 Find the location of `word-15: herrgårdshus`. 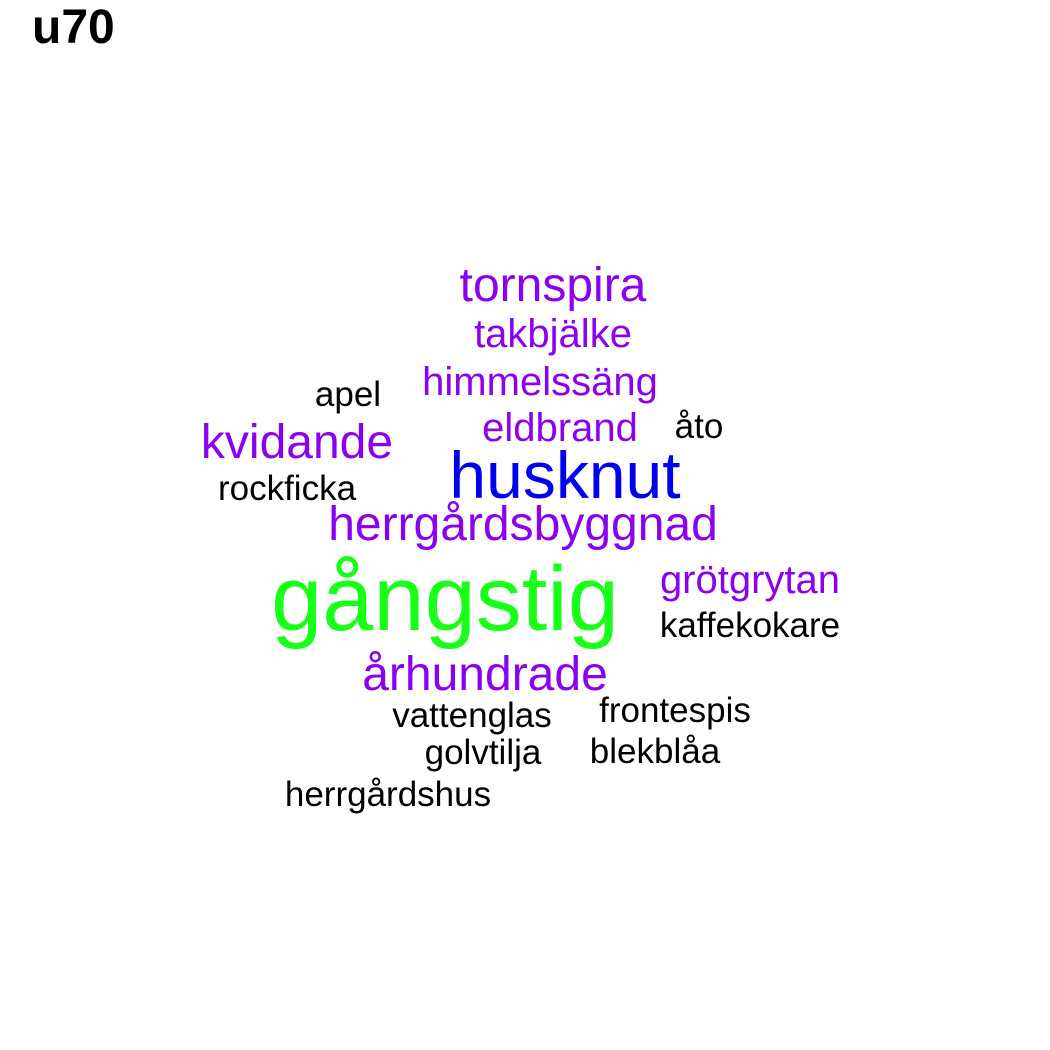

word-15: herrgårdshus is located at coordinates (388, 794).